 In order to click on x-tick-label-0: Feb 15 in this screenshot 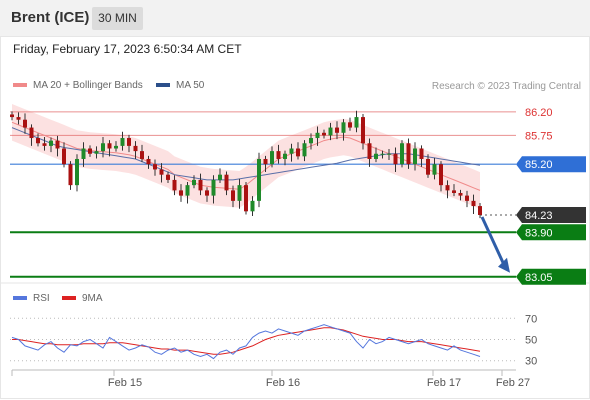, I will do `click(125, 383)`.